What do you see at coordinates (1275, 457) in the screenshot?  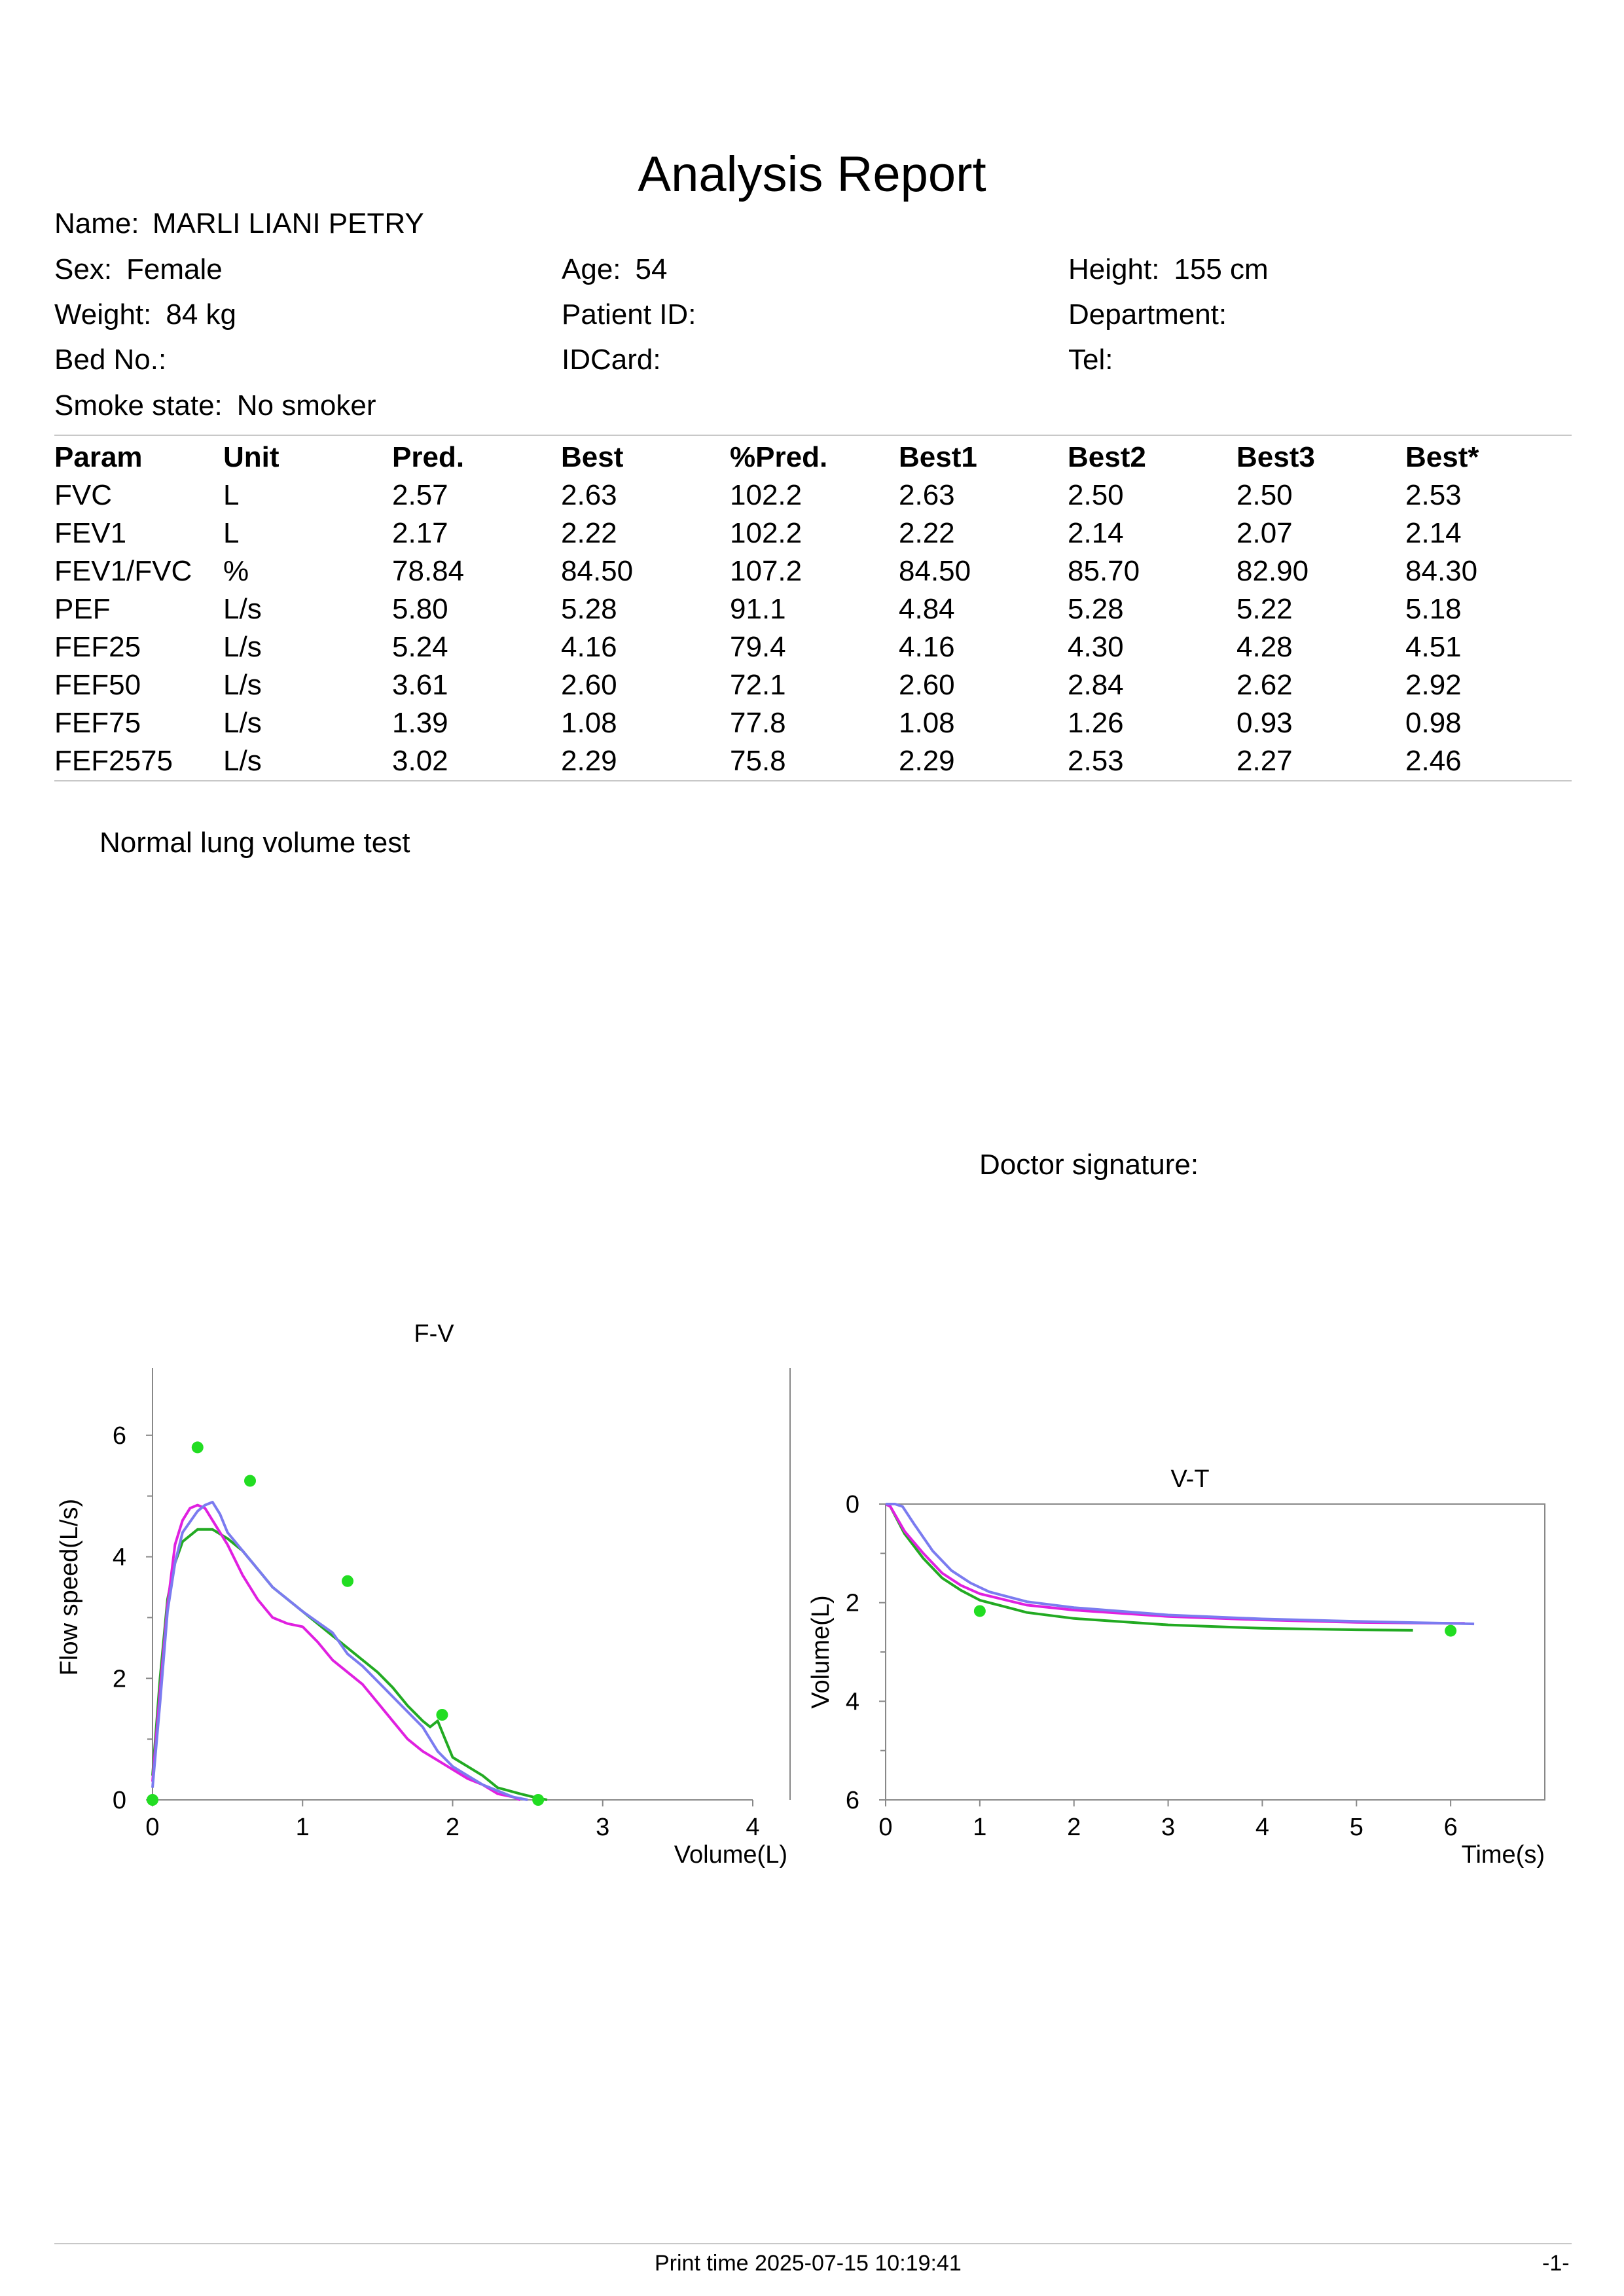 I see `column-header: Best3` at bounding box center [1275, 457].